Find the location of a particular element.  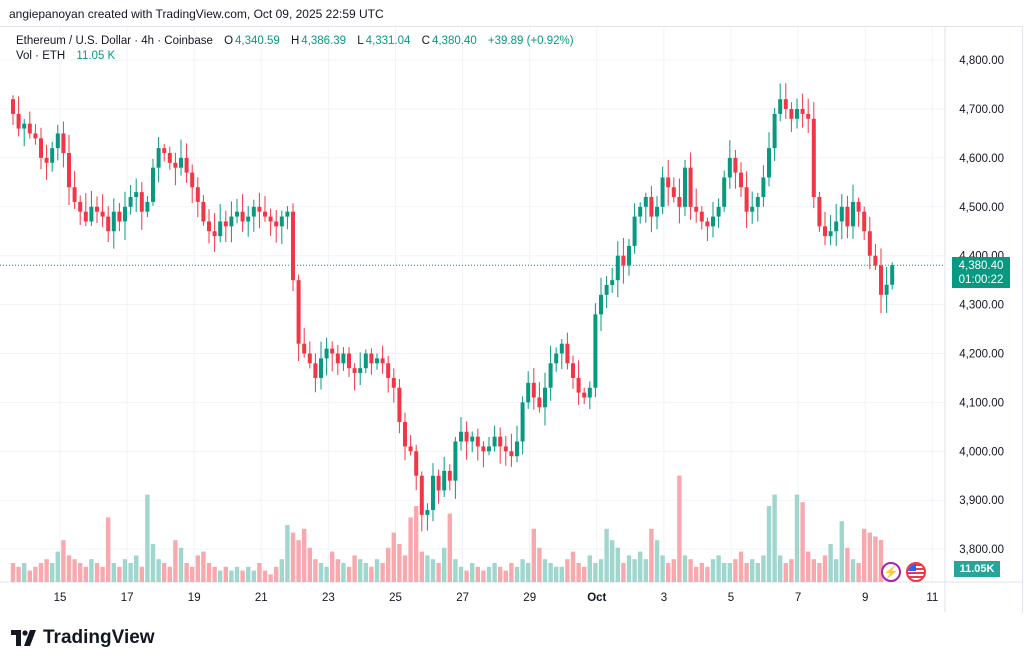

lightning-icon: ⚡ is located at coordinates (891, 572).